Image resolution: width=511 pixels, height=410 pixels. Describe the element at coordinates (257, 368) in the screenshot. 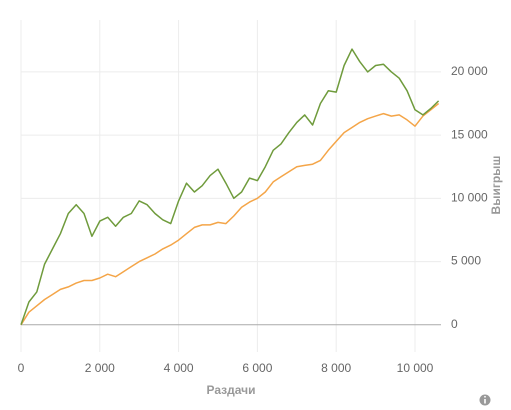

I see `x-tick-label: 6 000` at that location.